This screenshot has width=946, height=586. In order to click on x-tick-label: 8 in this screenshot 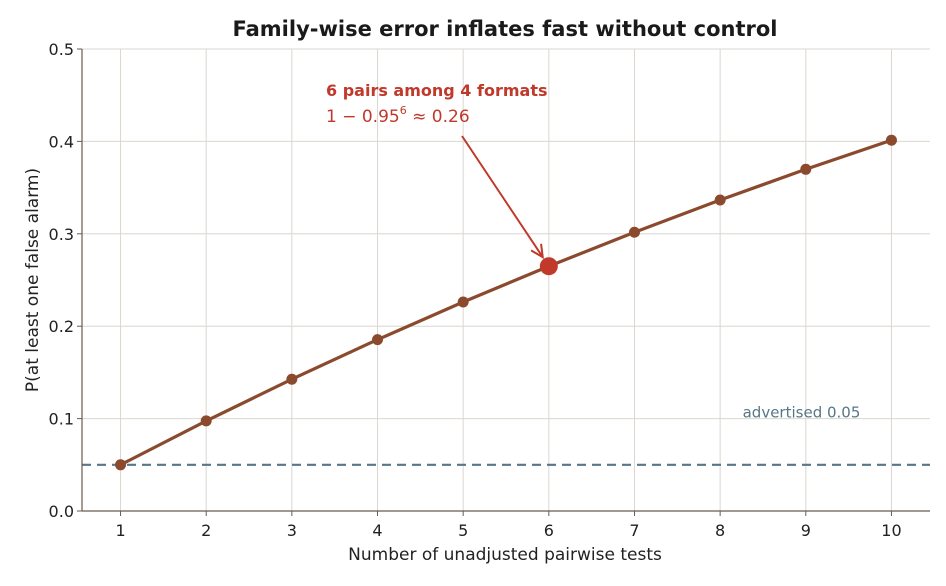, I will do `click(720, 530)`.